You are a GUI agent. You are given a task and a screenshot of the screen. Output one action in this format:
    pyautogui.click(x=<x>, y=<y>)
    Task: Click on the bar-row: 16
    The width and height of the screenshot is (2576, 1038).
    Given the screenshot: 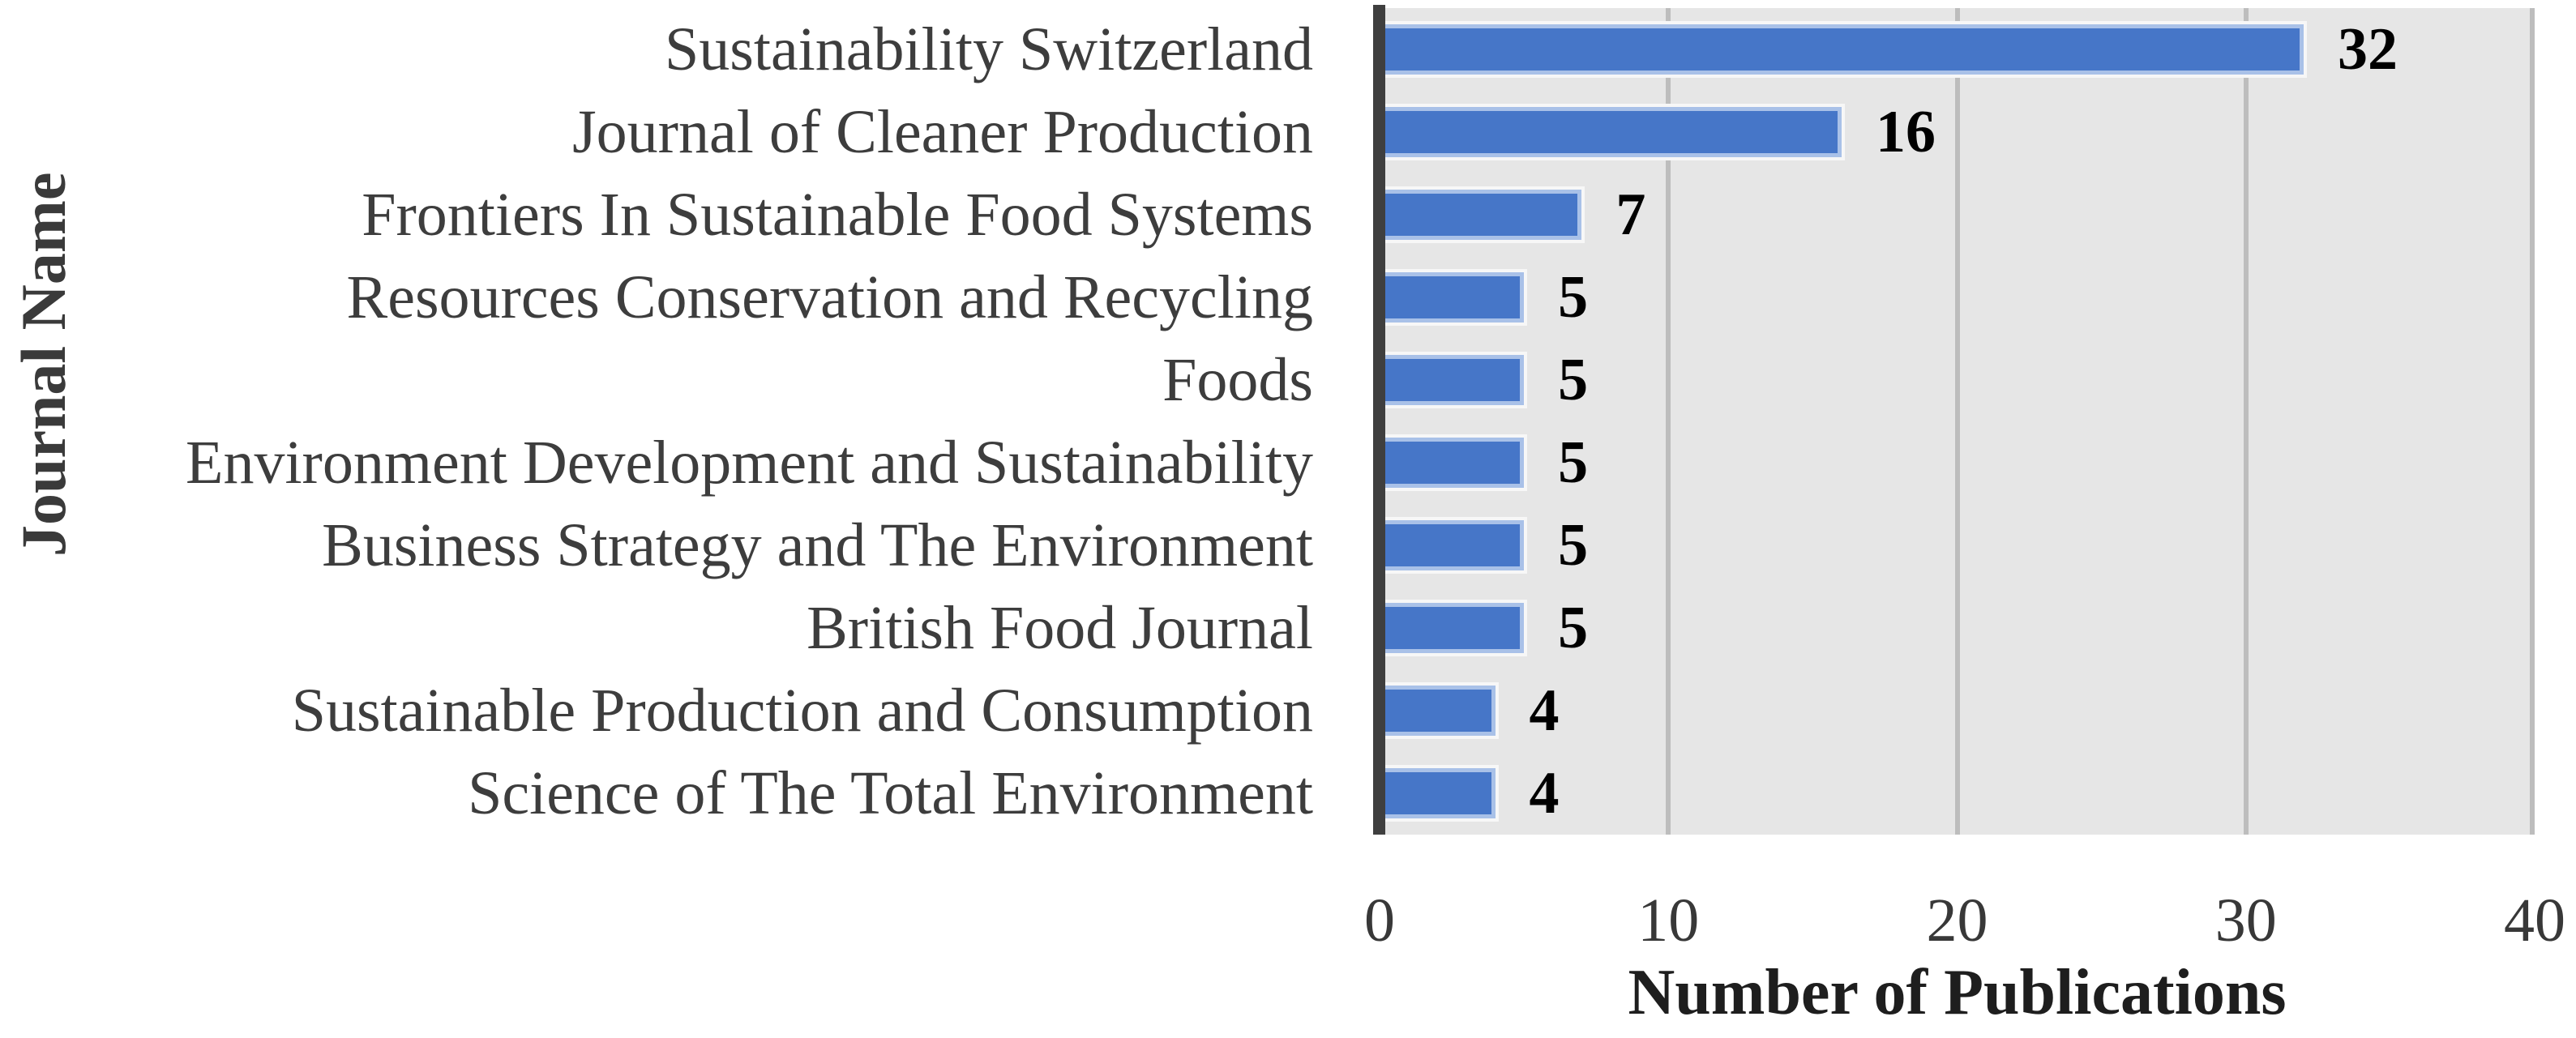 What is the action you would take?
    pyautogui.click(x=1957, y=132)
    